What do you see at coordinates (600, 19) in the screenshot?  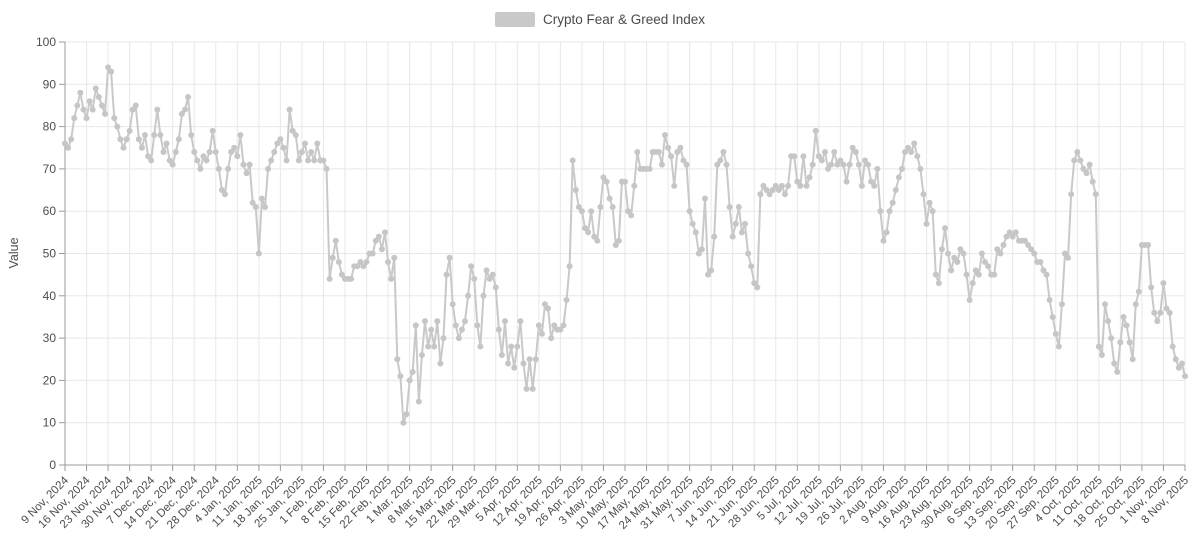 I see `legend-item: Crypto Fear & Greed Index` at bounding box center [600, 19].